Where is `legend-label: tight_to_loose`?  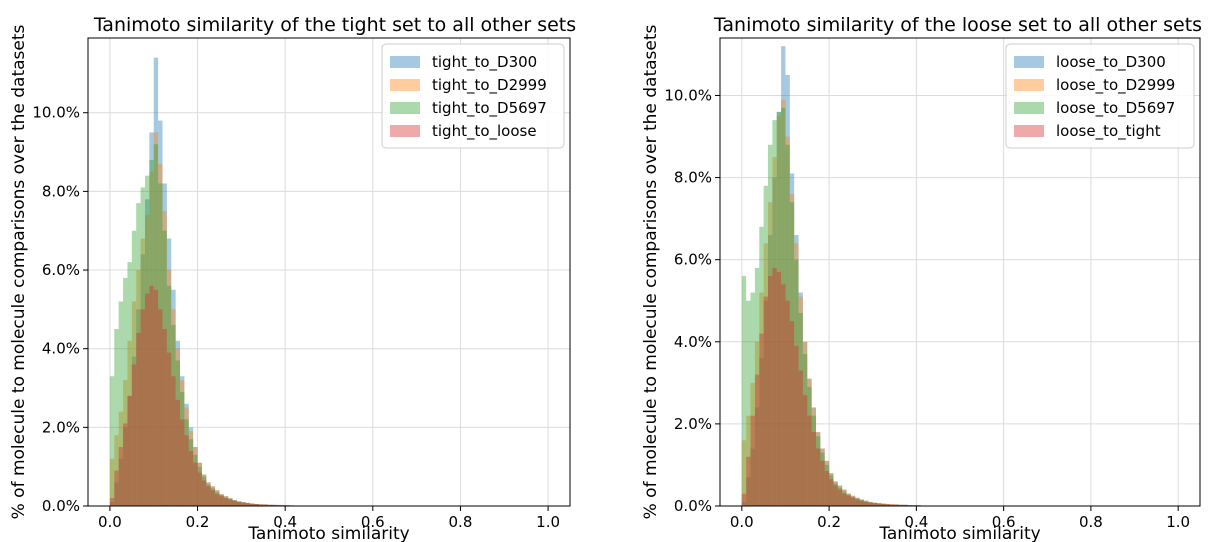 legend-label: tight_to_loose is located at coordinates (484, 131).